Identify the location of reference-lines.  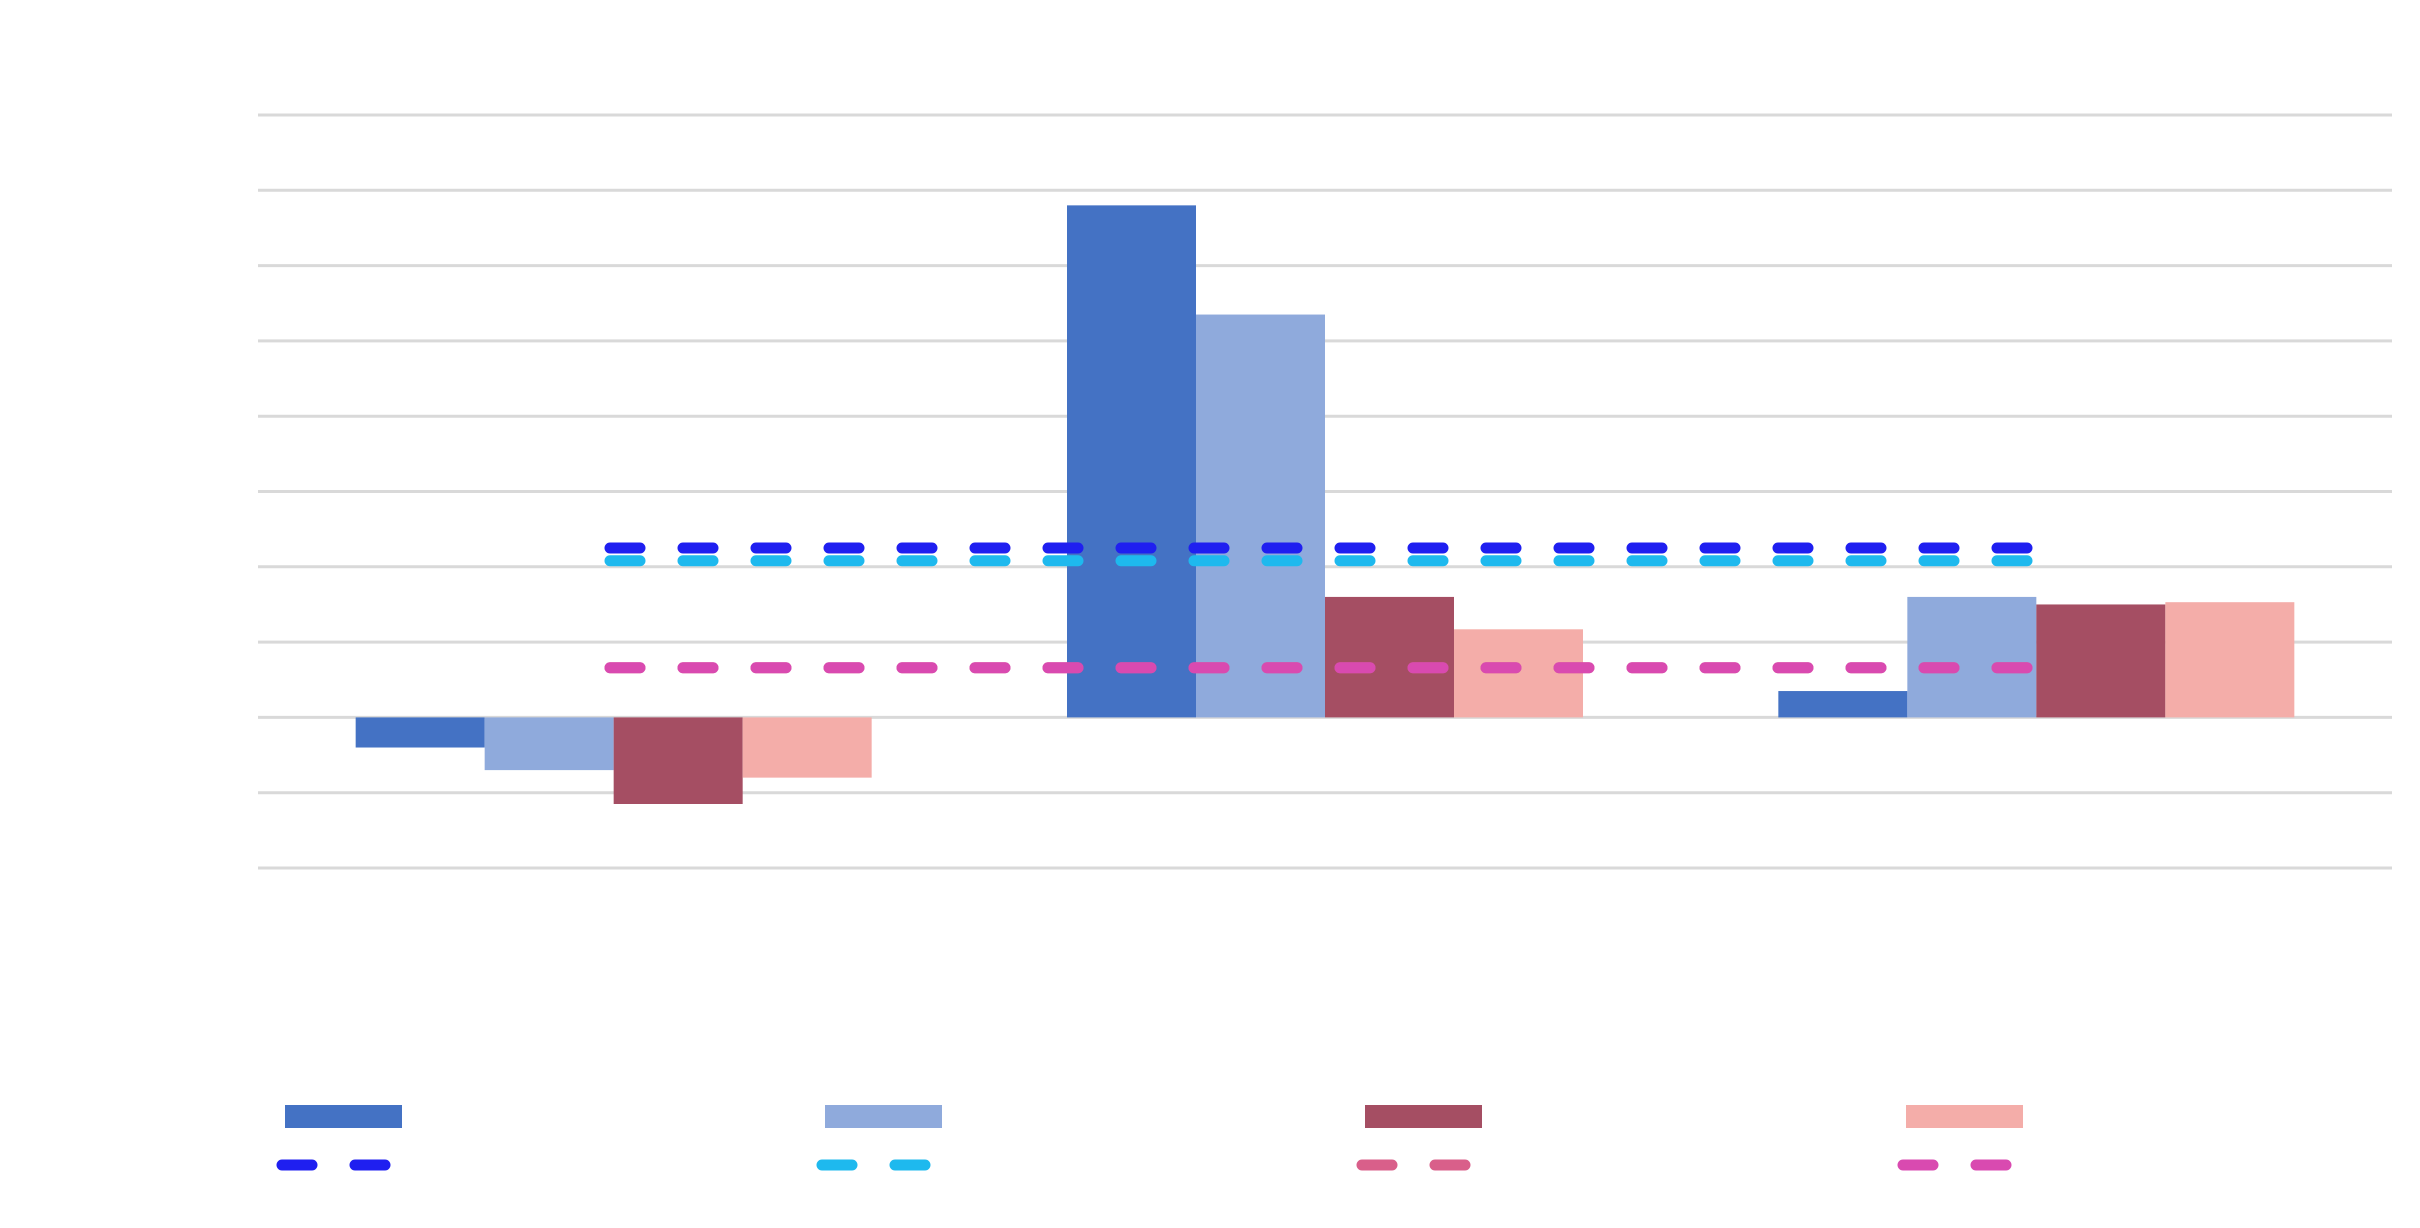
(1325, 608).